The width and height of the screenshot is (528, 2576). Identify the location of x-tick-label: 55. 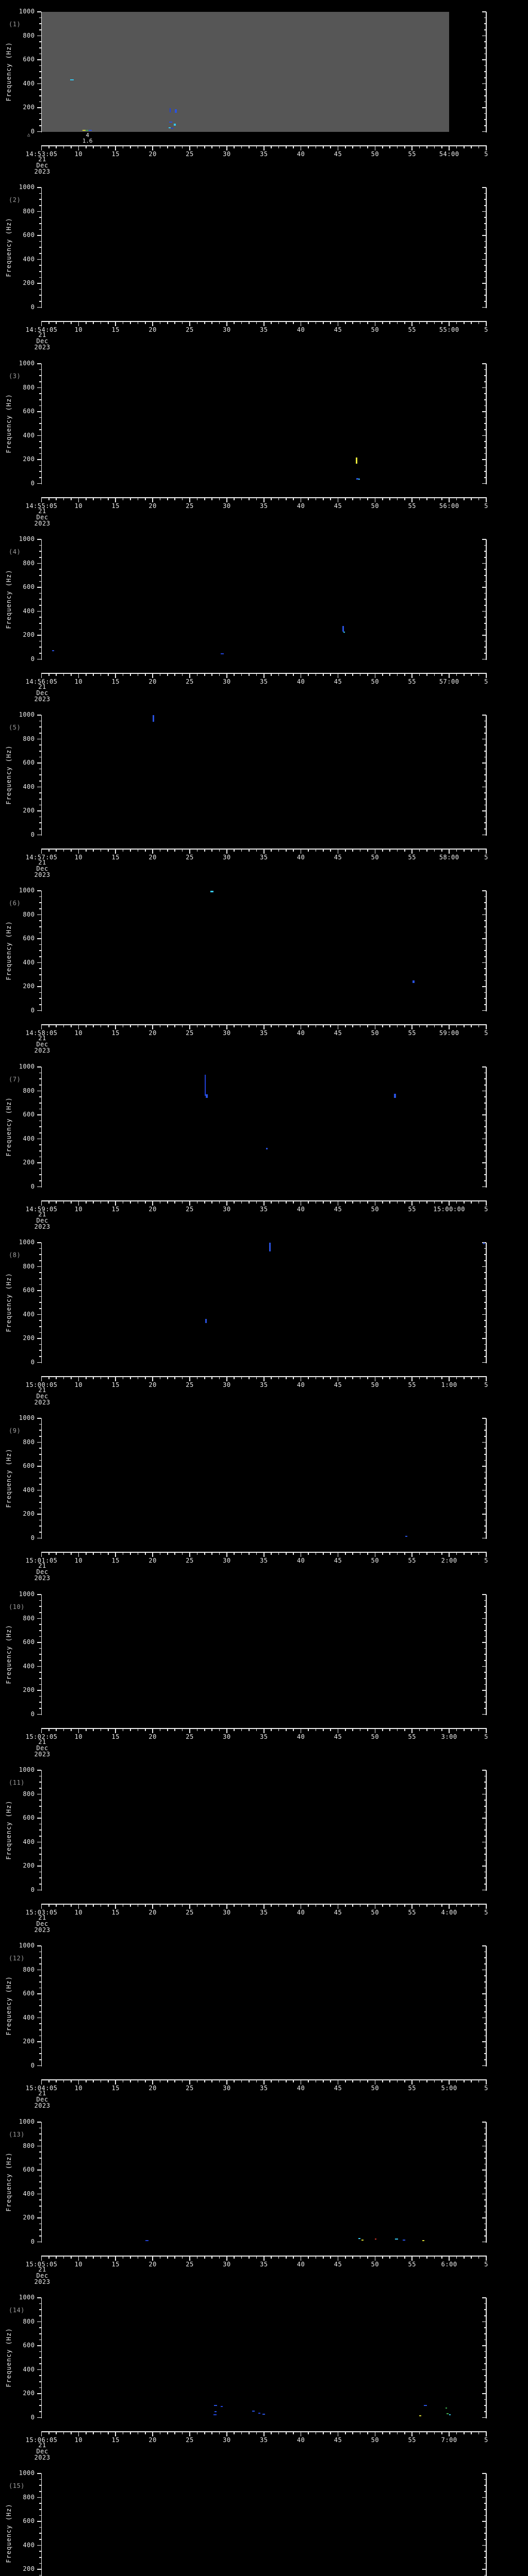
(412, 1209).